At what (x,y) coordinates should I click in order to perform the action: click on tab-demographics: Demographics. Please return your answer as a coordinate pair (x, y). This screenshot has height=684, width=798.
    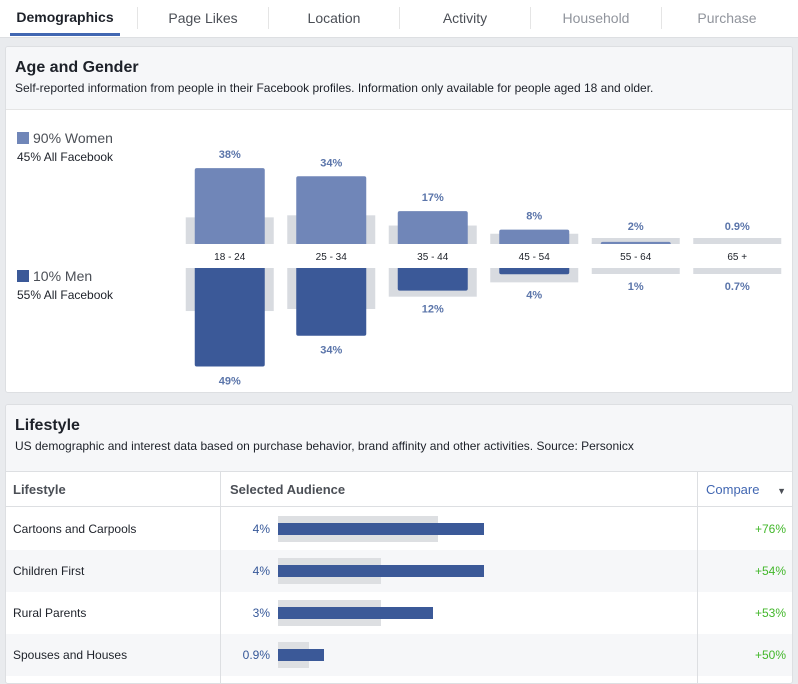
    Looking at the image, I should click on (65, 18).